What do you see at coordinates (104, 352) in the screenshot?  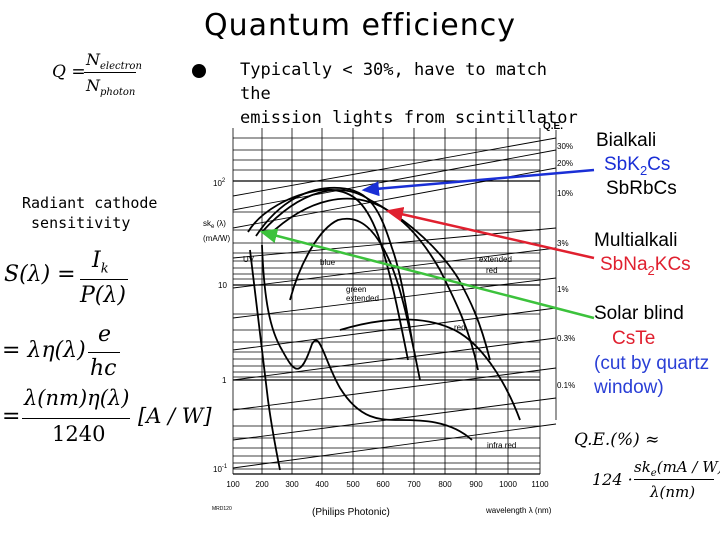 I see `s-frac2-bar` at bounding box center [104, 352].